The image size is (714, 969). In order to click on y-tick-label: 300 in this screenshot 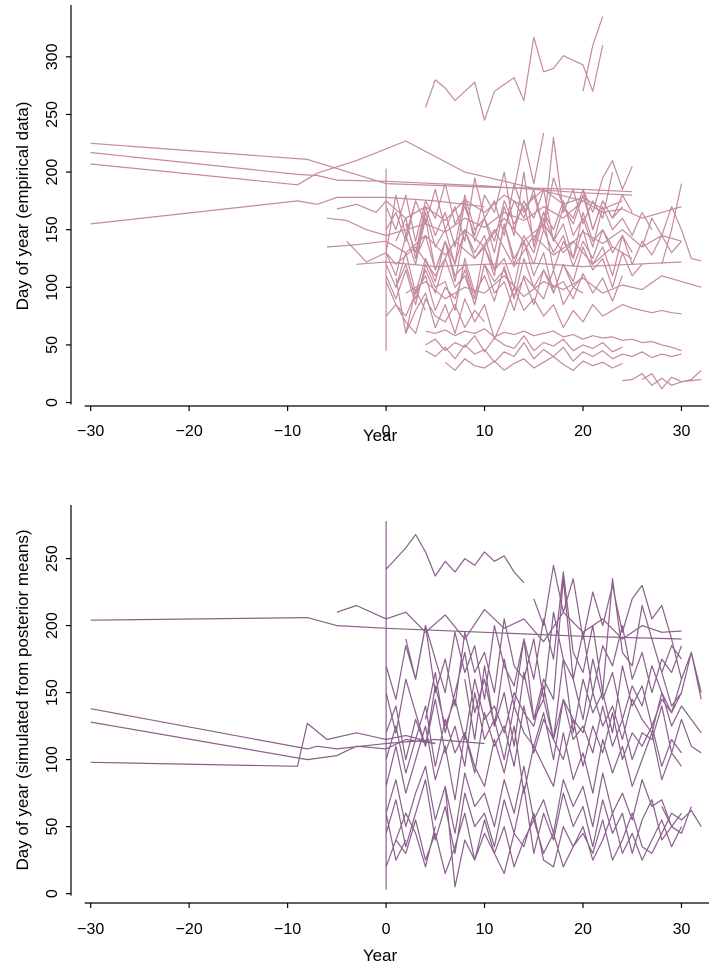, I will do `click(52, 56)`.